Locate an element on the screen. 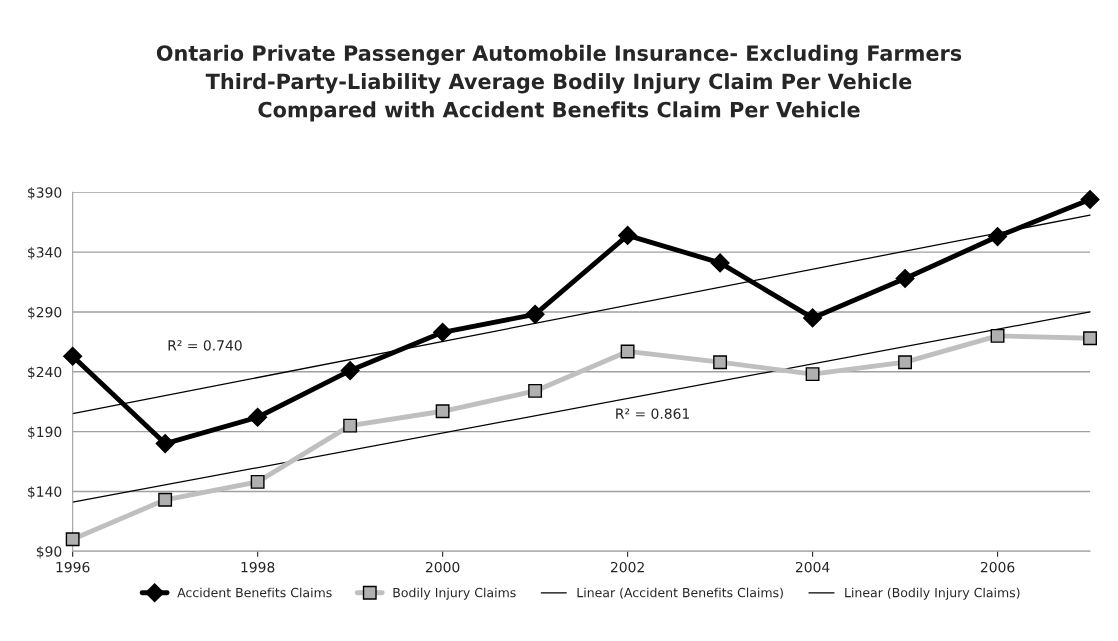  y-tick-label: $290 is located at coordinates (45, 313).